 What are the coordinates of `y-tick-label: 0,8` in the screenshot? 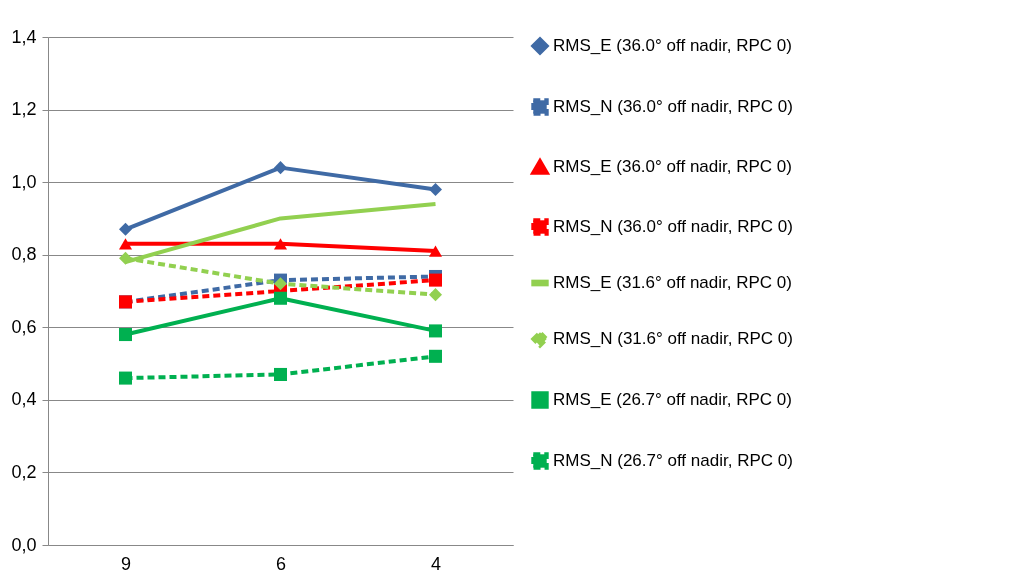 It's located at (24, 254).